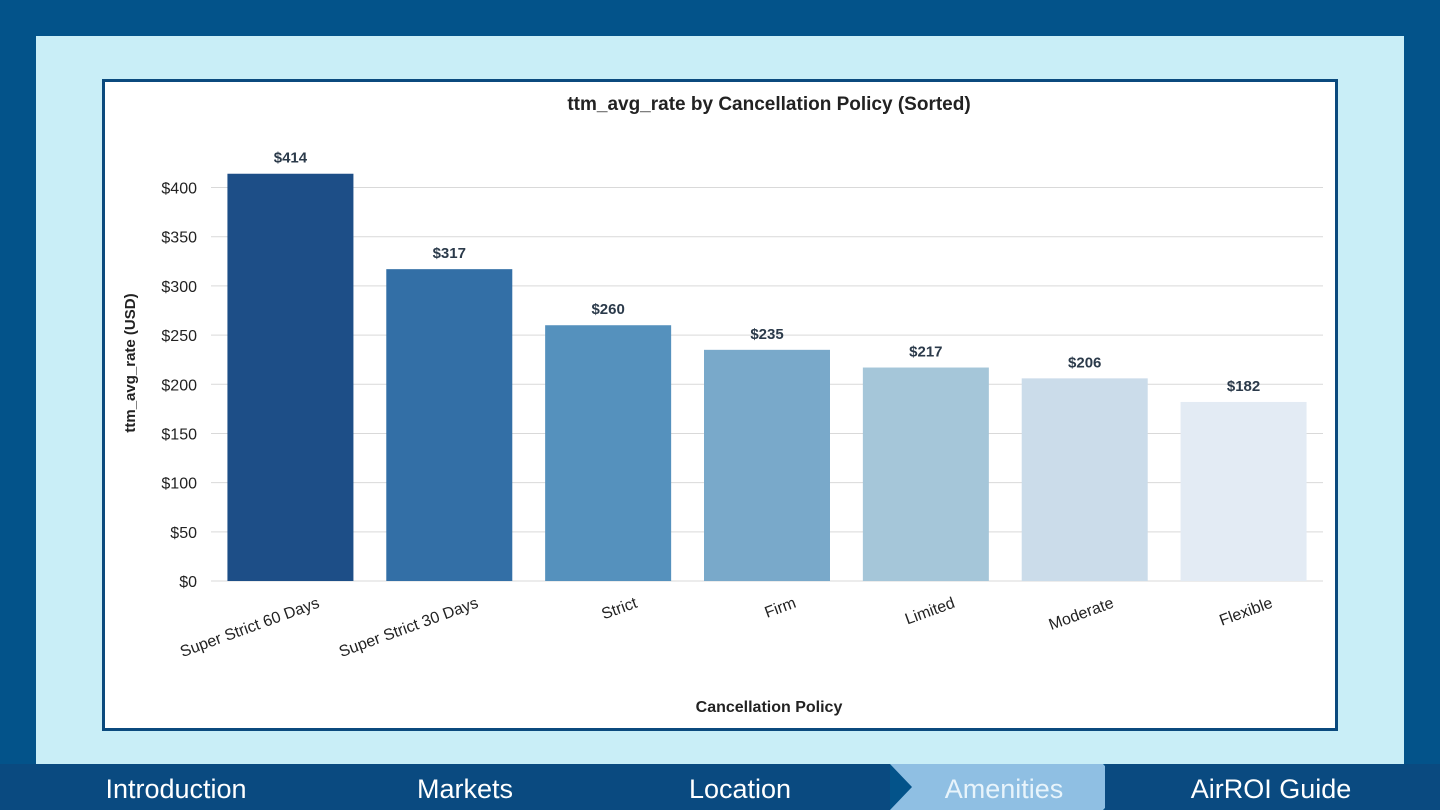 This screenshot has width=1440, height=810. Describe the element at coordinates (767, 465) in the screenshot. I see `bar-firm` at that location.